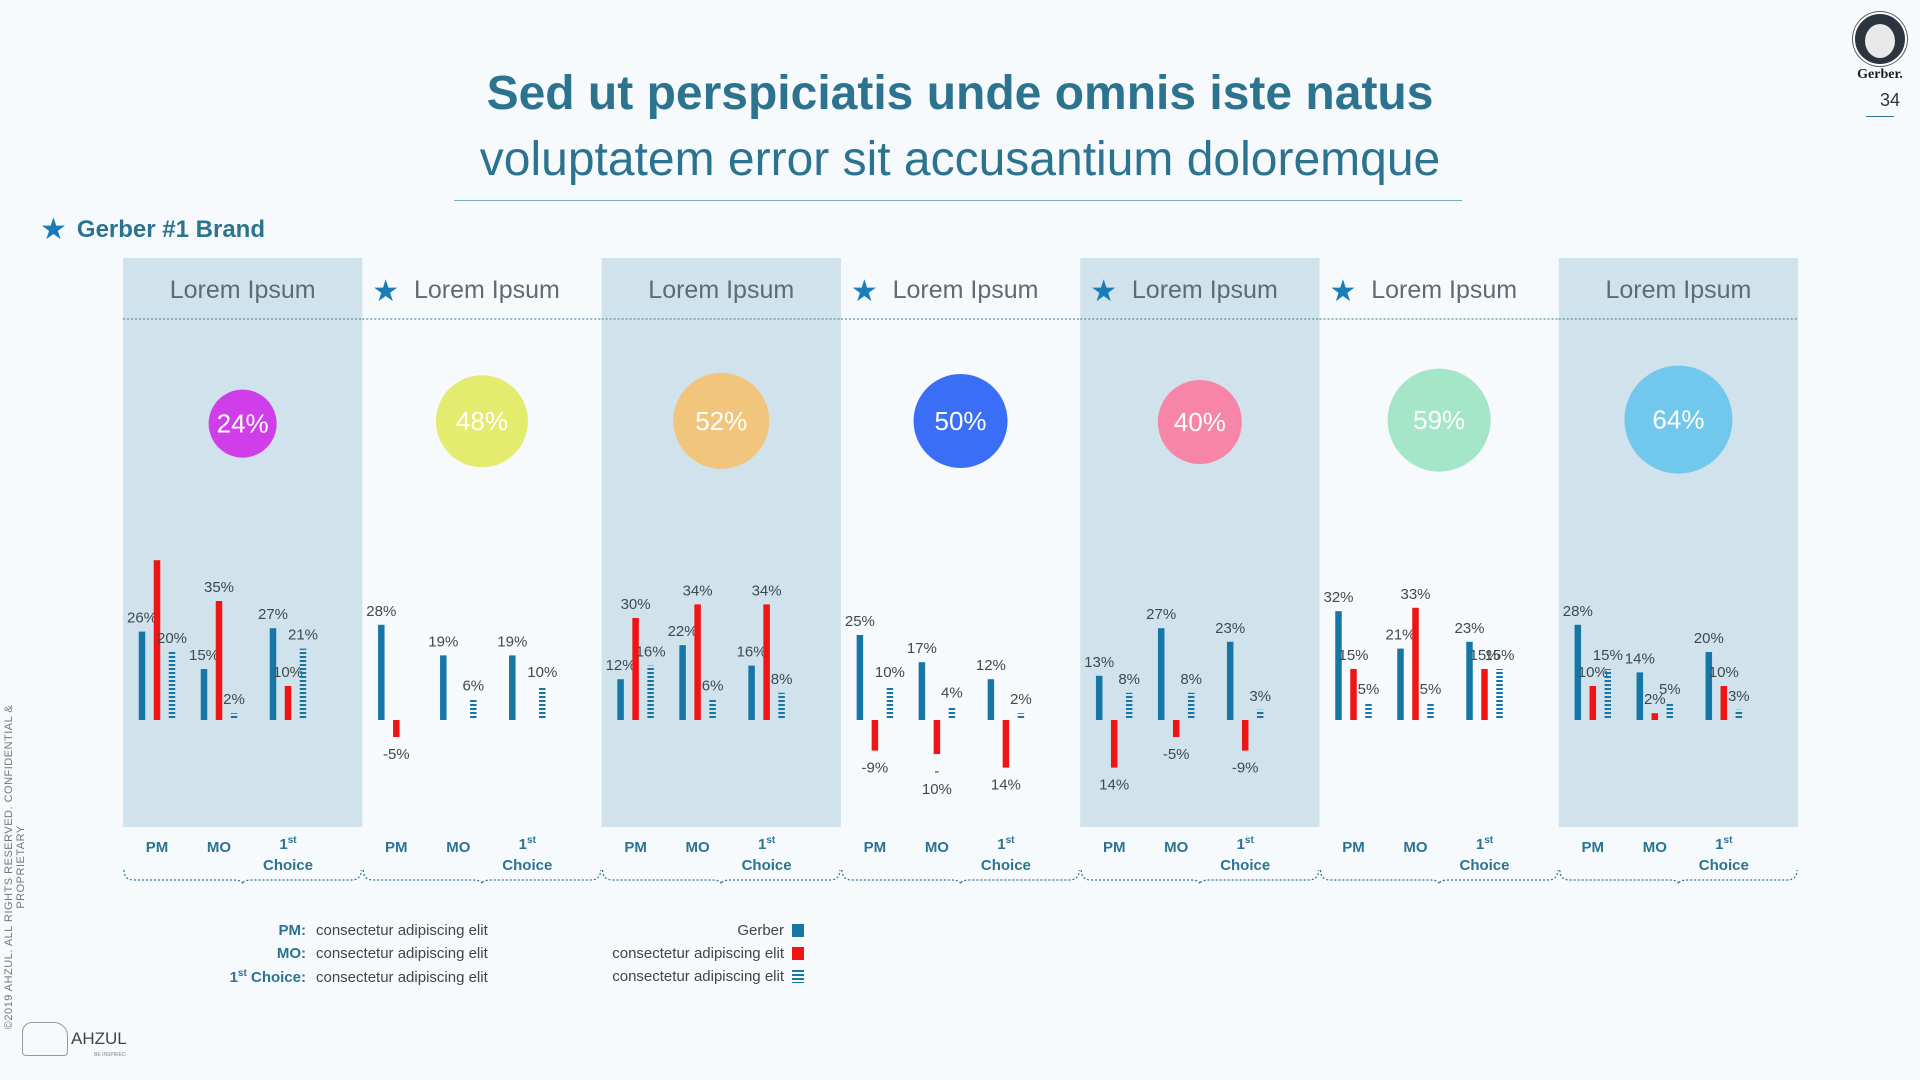  Describe the element at coordinates (1006, 785) in the screenshot. I see `data-label: 14%` at that location.